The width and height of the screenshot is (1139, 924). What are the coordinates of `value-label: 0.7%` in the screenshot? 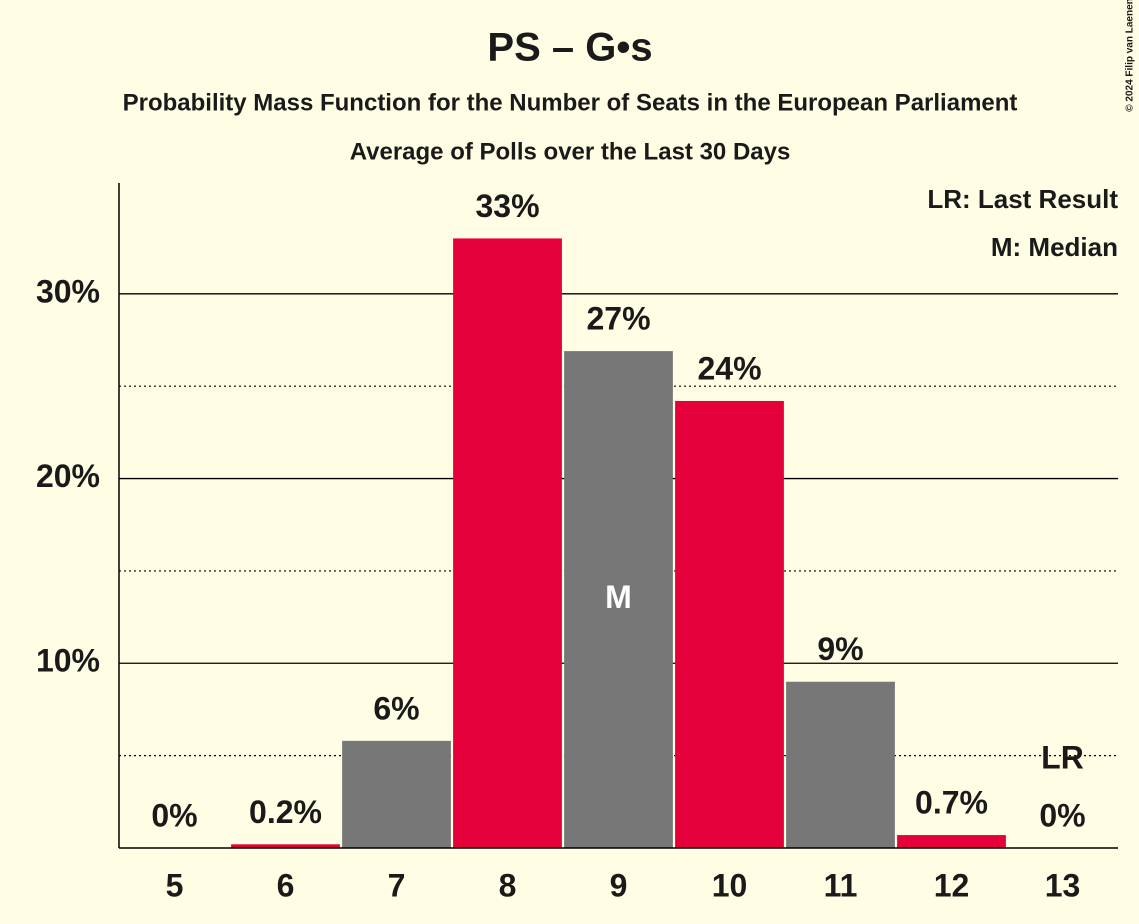 It's located at (951, 803).